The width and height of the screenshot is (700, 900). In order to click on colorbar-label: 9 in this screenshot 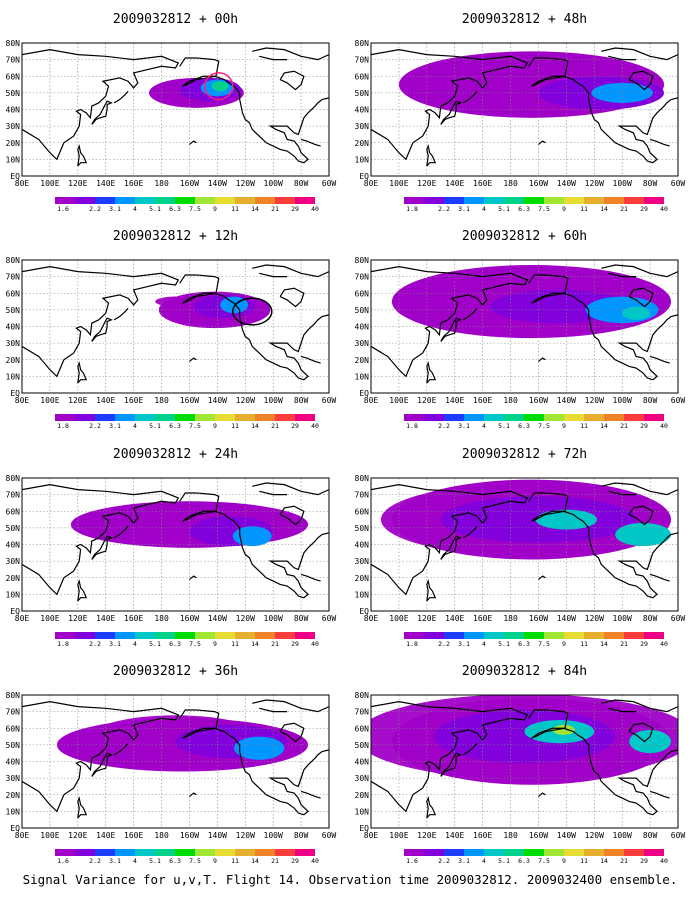, I will do `click(215, 209)`.